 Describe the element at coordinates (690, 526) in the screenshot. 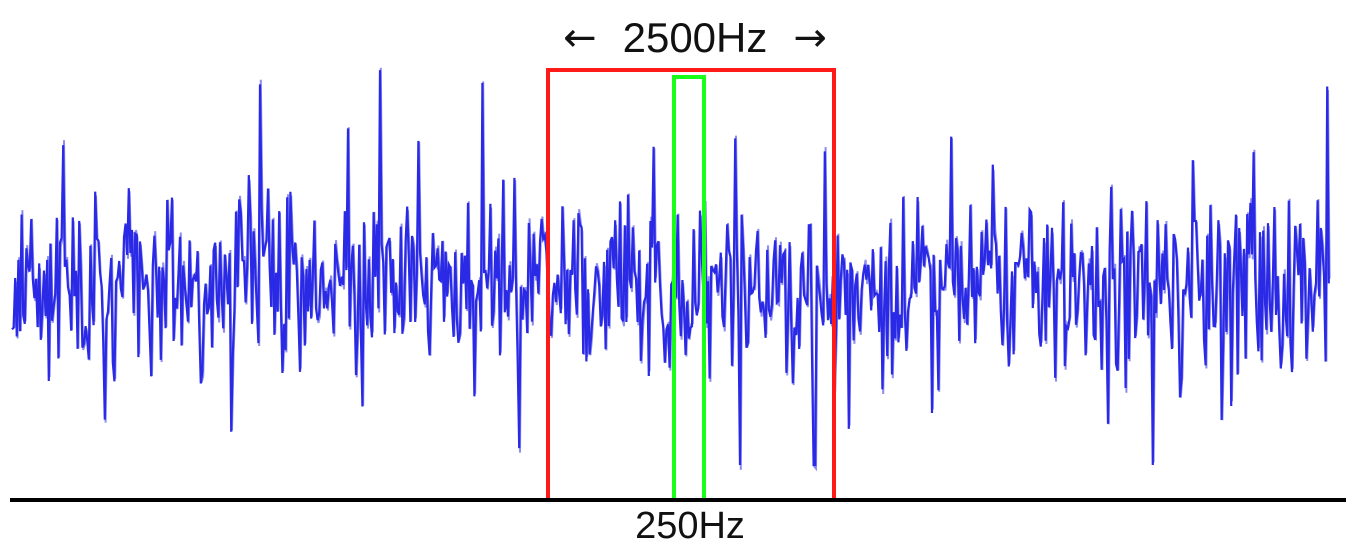

I see `narrow-band-label: 250Hz` at that location.